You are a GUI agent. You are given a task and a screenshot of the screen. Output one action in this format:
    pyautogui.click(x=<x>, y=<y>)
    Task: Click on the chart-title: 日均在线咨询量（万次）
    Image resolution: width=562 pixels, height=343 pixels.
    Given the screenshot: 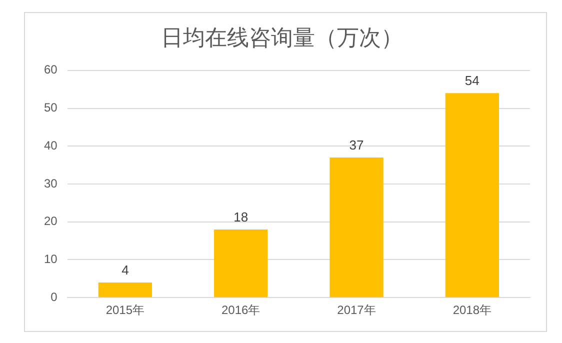 What is the action you would take?
    pyautogui.click(x=282, y=38)
    